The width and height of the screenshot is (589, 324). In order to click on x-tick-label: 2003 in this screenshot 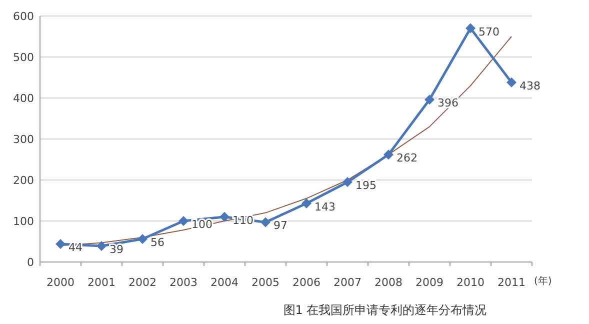, I will do `click(184, 282)`.